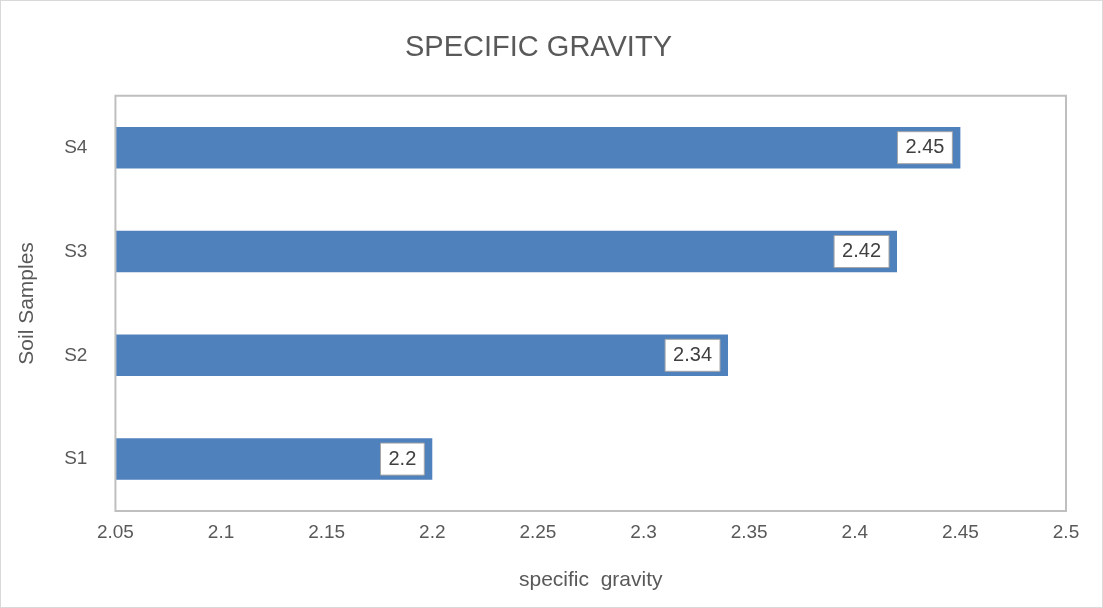 Image resolution: width=1103 pixels, height=608 pixels. I want to click on x-tick-label: 2.35, so click(749, 531).